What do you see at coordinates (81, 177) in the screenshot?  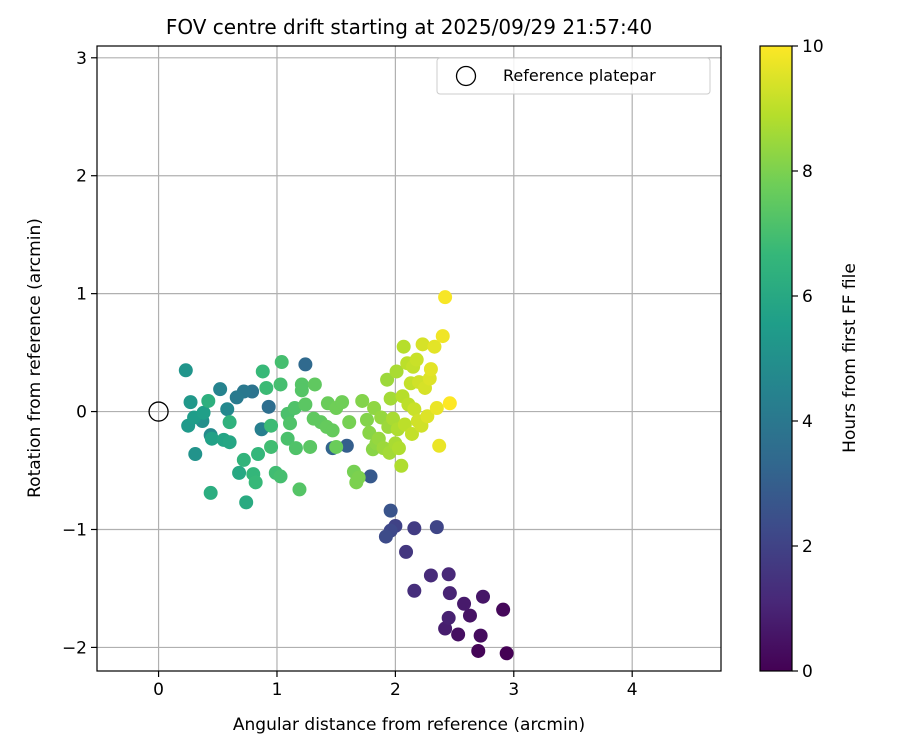 I see `y-tick-label: 2` at bounding box center [81, 177].